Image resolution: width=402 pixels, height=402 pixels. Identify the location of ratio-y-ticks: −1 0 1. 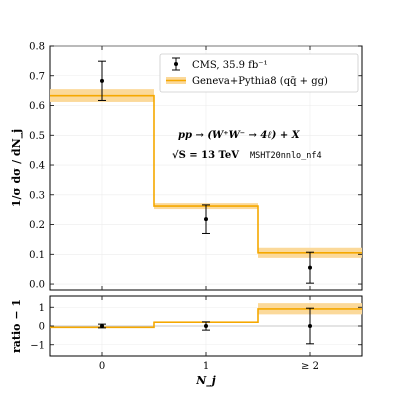
(196, 327).